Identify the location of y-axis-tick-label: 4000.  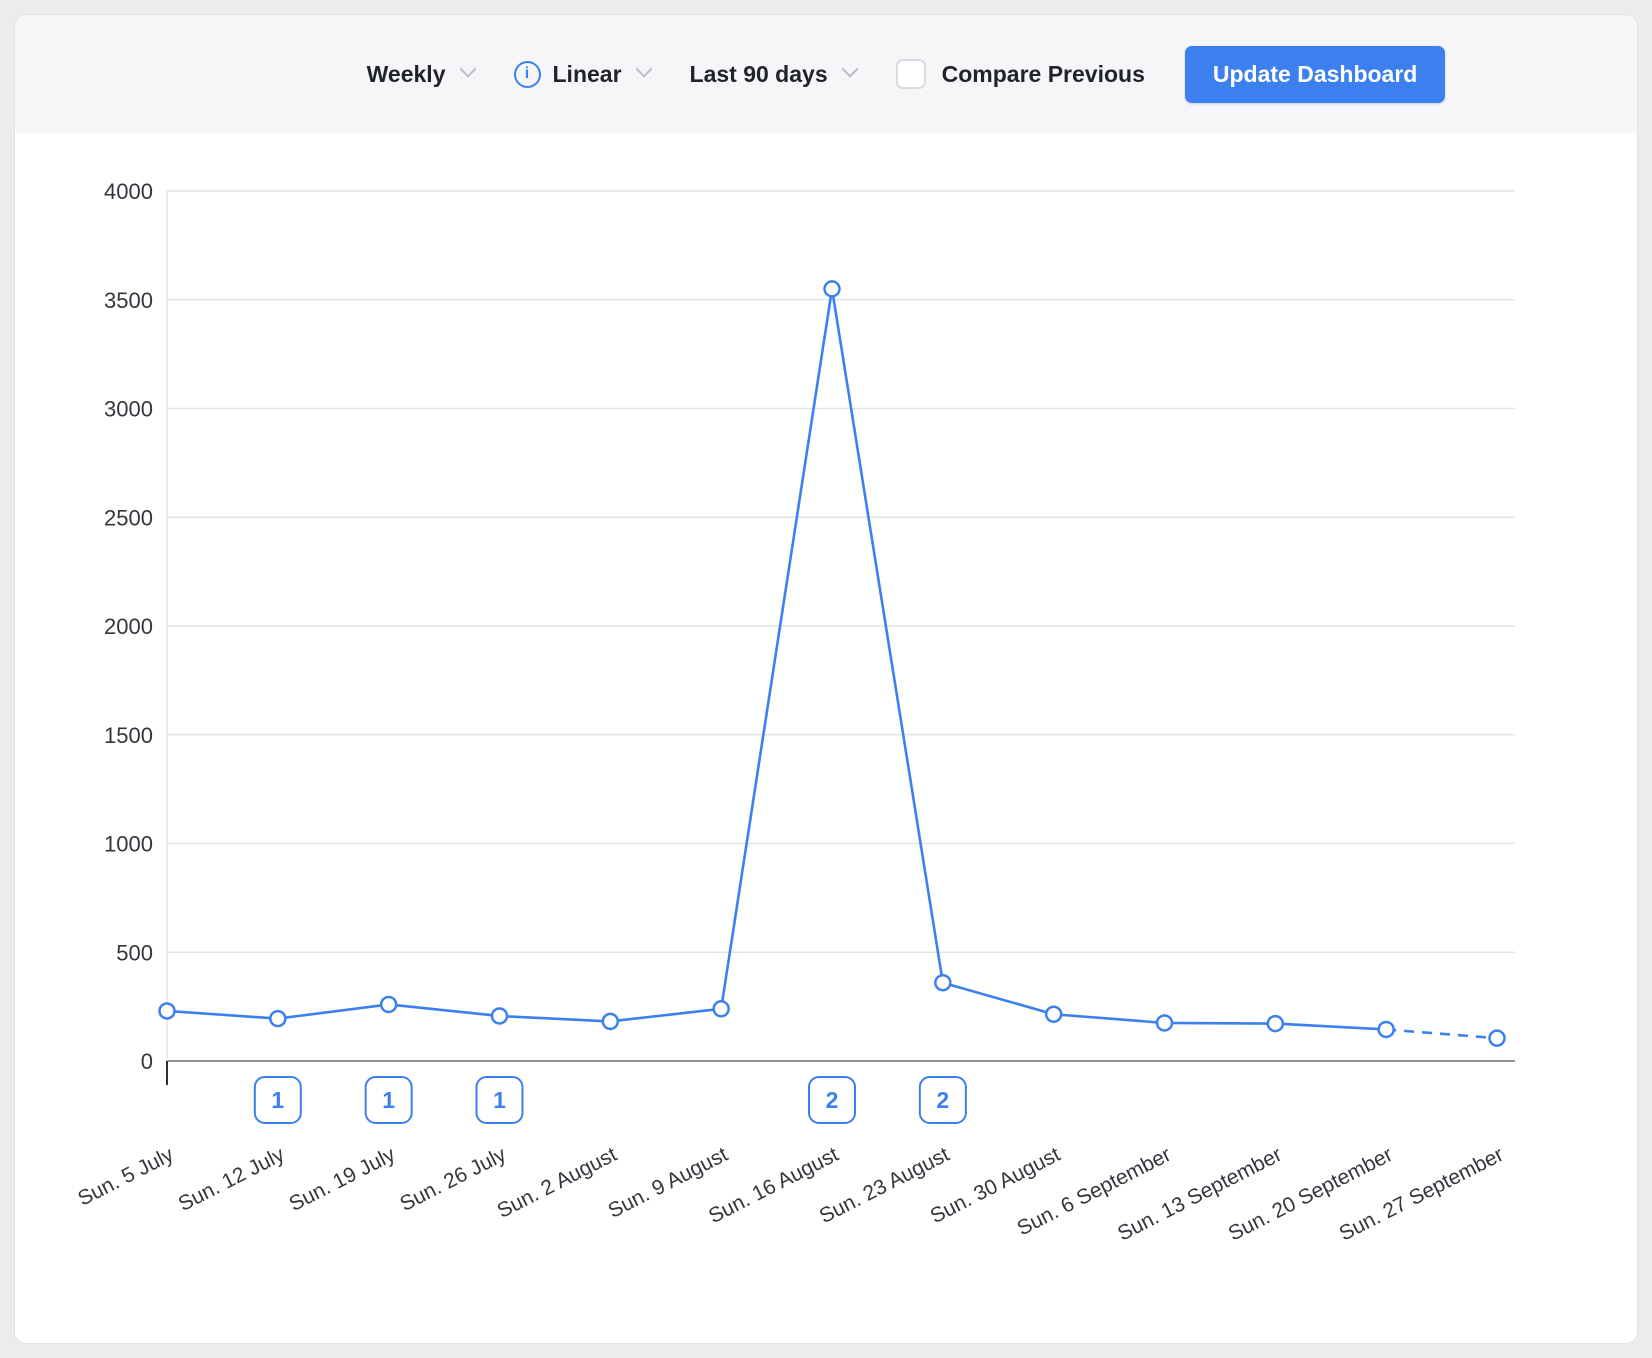
(128, 191).